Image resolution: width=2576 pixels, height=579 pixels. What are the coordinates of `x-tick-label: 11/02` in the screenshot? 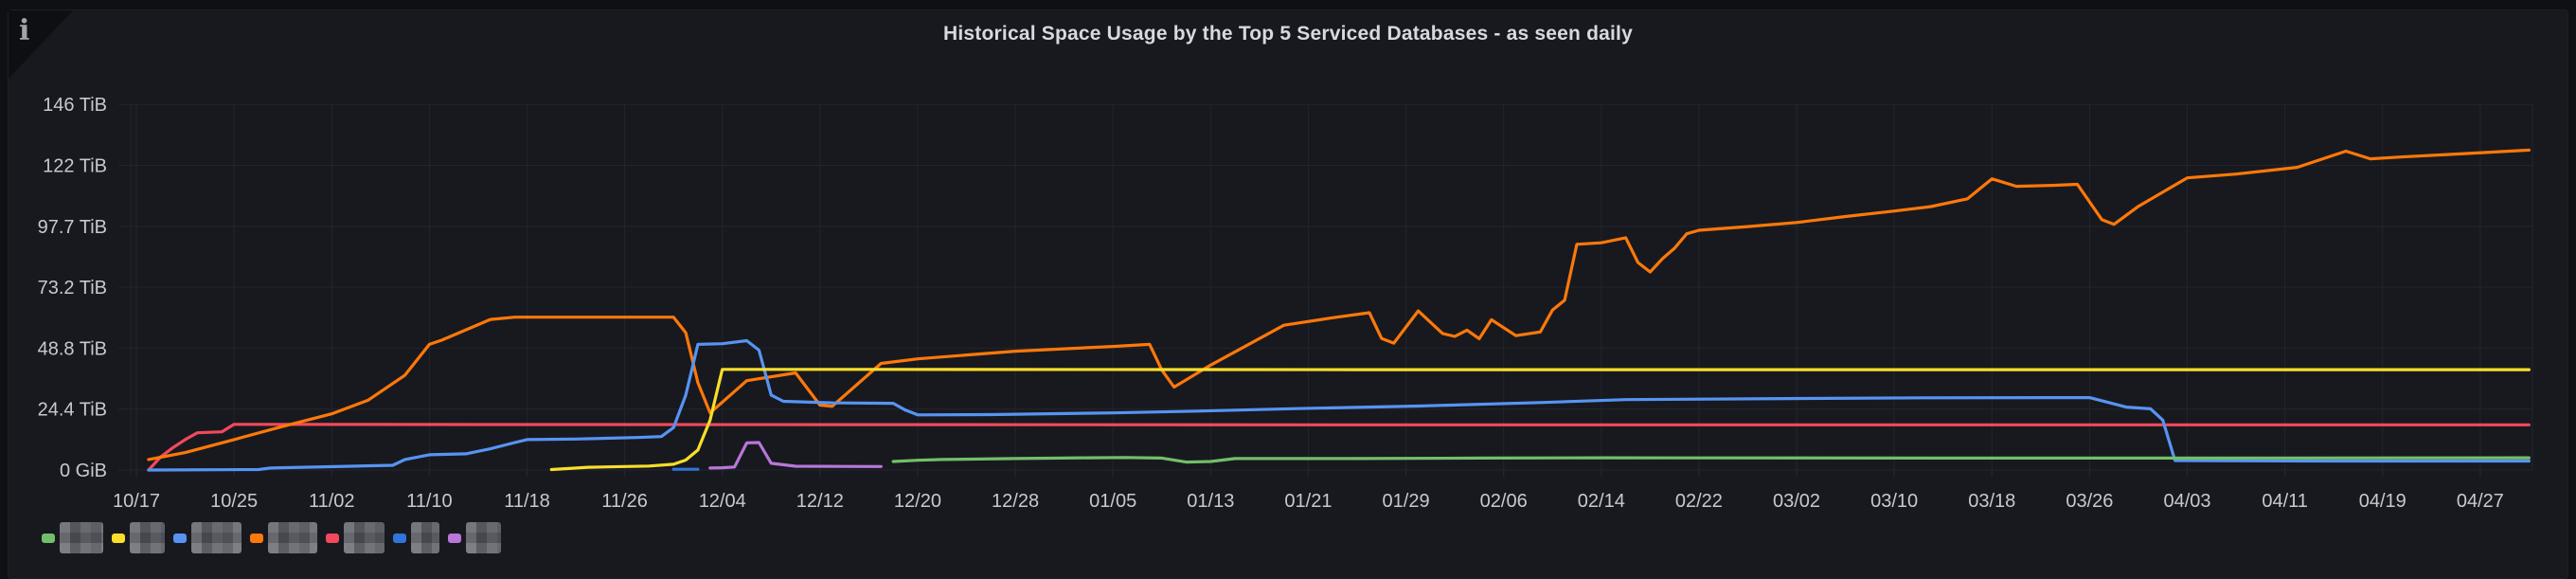 It's located at (332, 501).